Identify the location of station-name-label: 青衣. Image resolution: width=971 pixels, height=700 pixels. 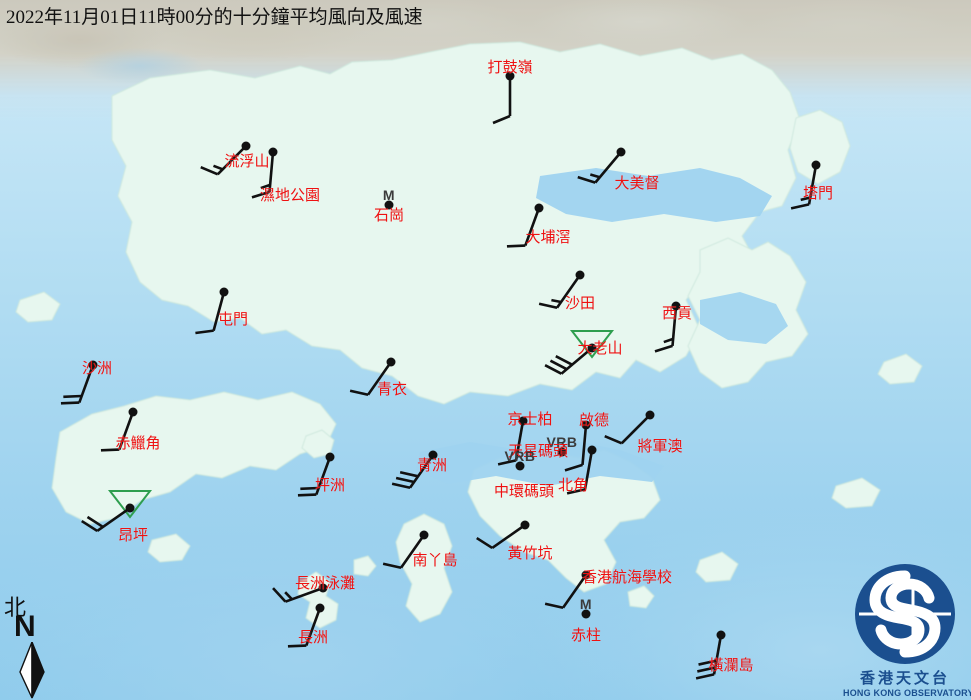
(392, 390).